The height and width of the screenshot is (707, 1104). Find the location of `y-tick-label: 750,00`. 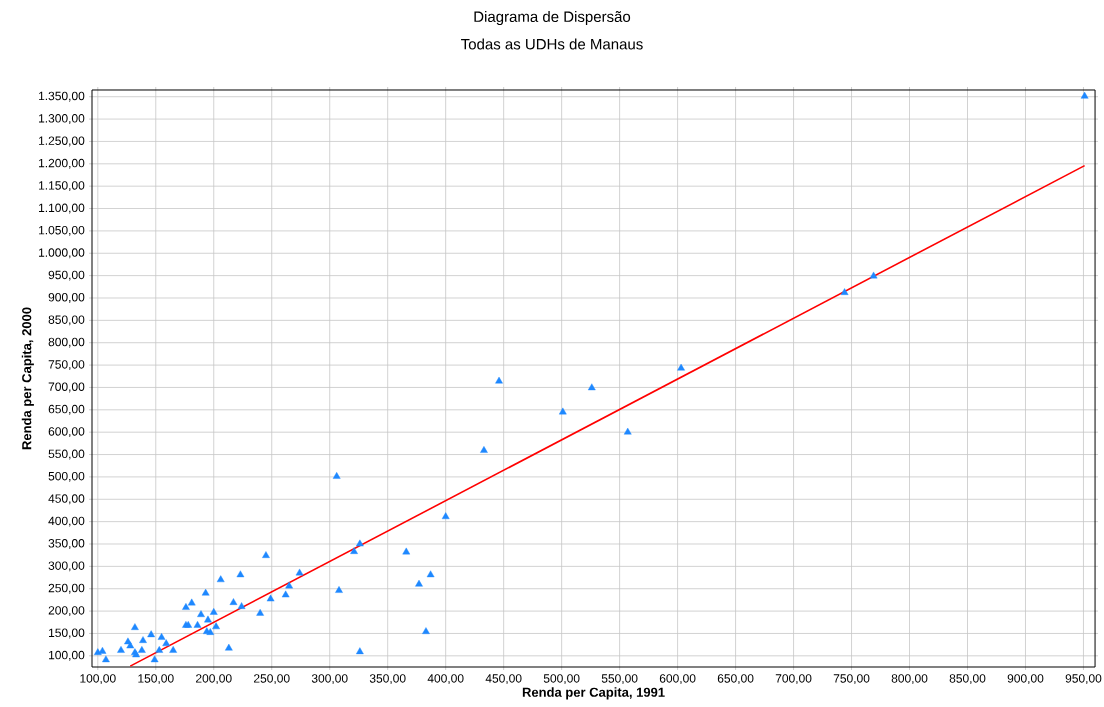

y-tick-label: 750,00 is located at coordinates (66, 365).